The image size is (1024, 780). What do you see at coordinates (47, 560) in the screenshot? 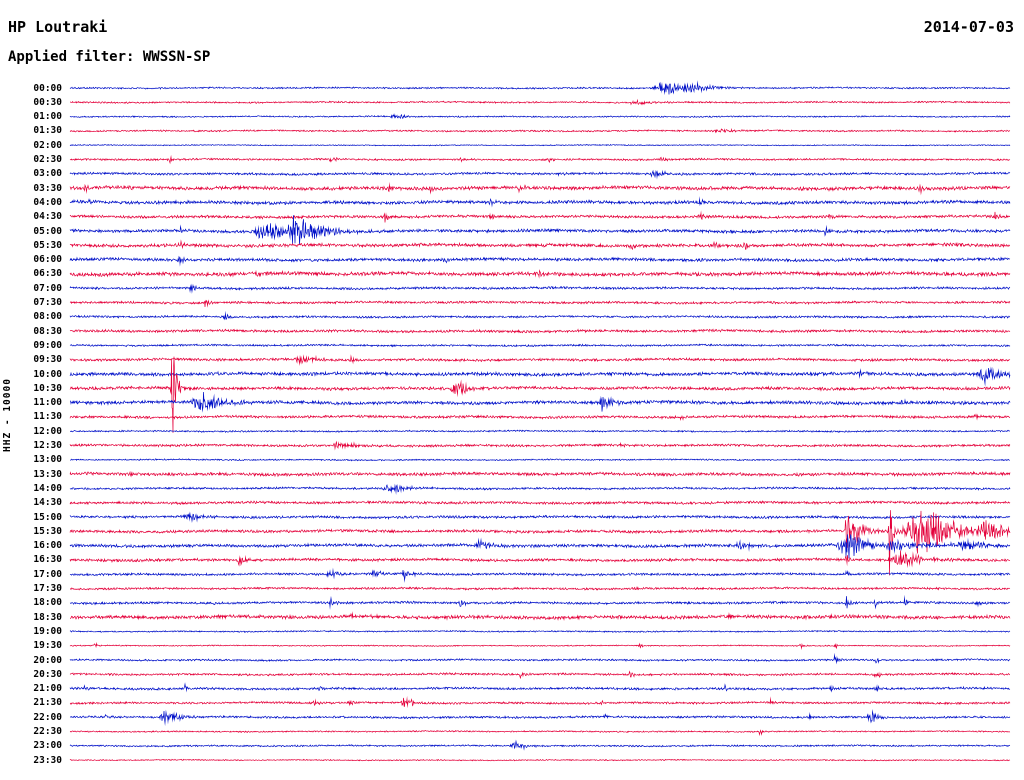
I see `row-time-label: 16:30` at bounding box center [47, 560].